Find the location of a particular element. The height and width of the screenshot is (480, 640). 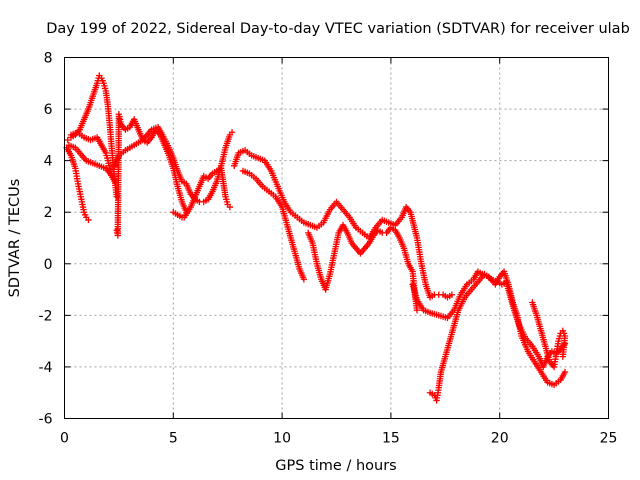

y-tick-label: 0 is located at coordinates (48, 265).